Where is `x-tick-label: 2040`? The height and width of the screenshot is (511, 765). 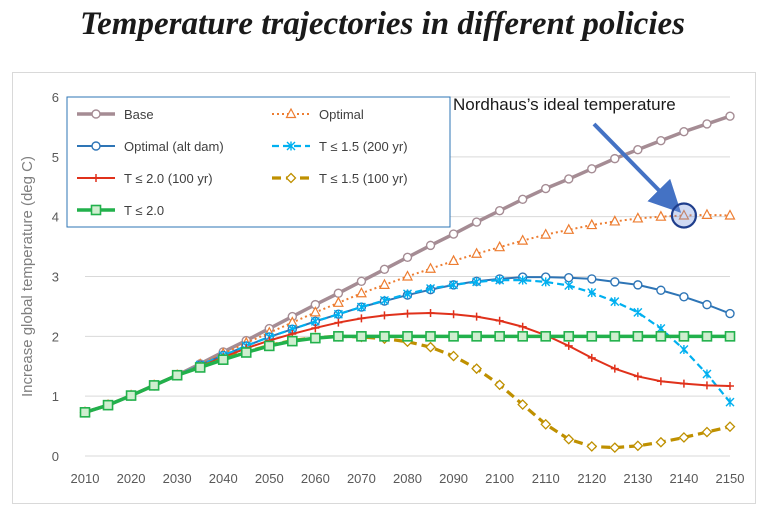 x-tick-label: 2040 is located at coordinates (223, 478).